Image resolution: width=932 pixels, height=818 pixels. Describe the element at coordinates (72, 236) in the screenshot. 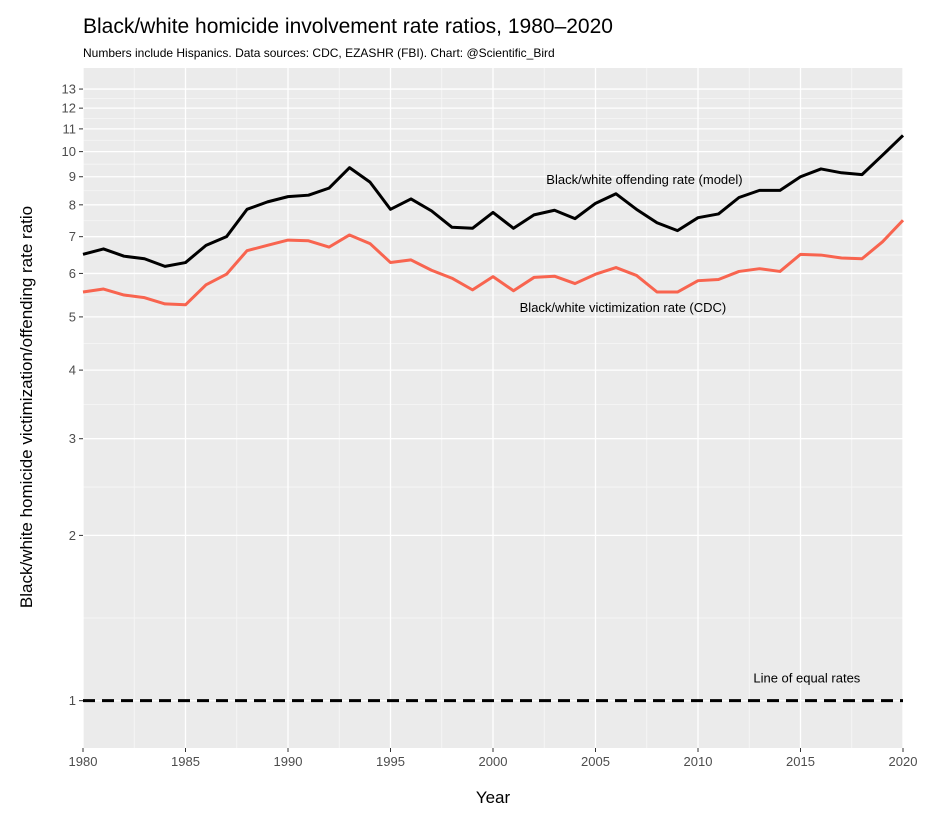

I see `y-tick-label: 7` at that location.